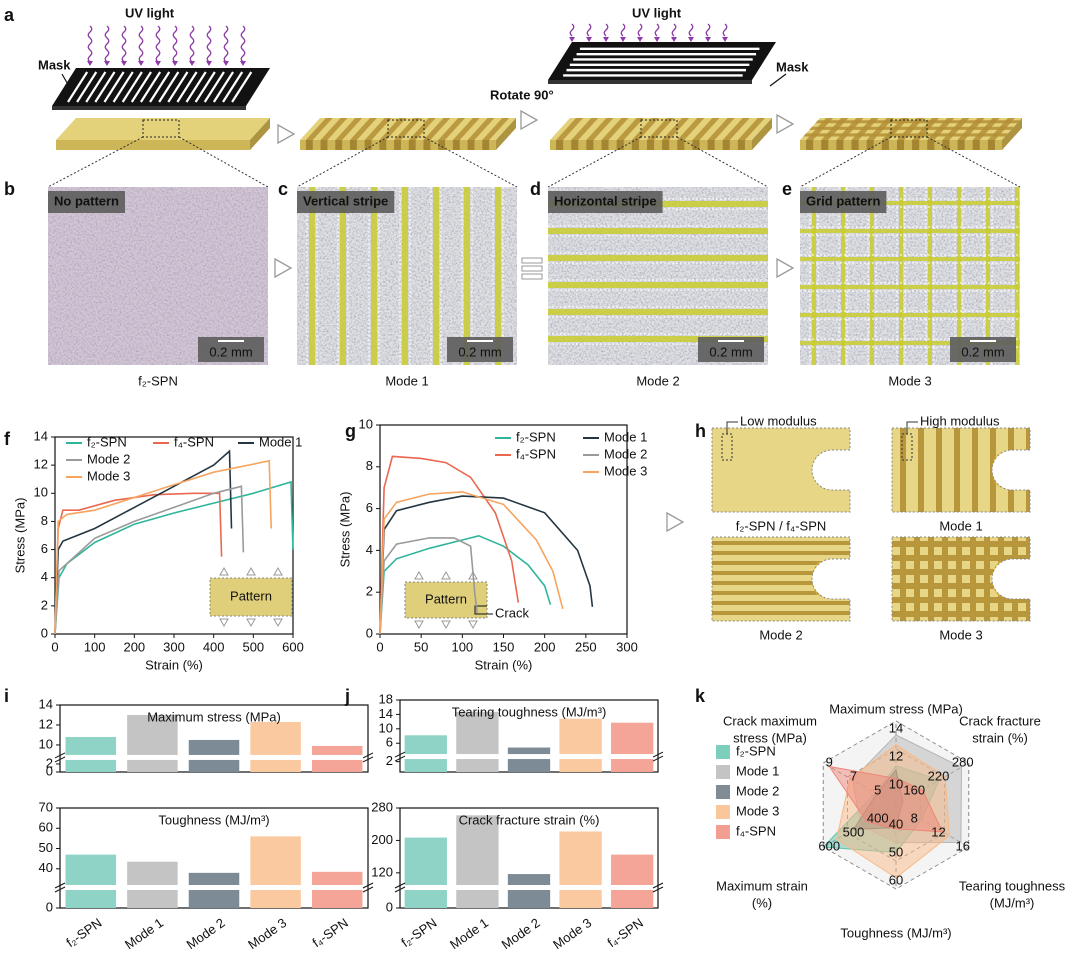  I want to click on inset-sample, so click(251, 597).